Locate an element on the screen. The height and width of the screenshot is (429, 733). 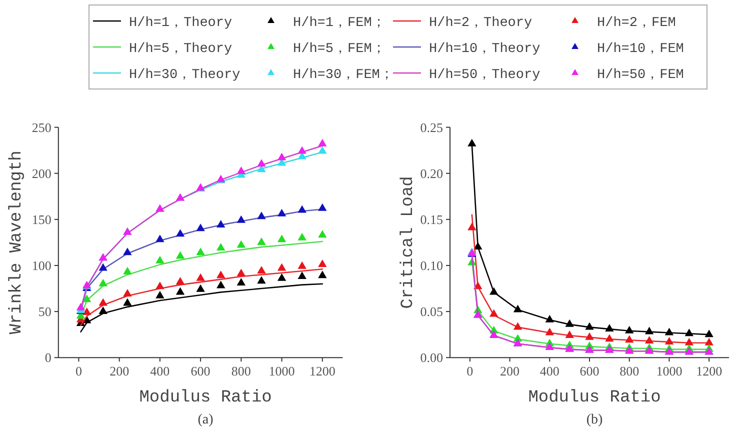
y-tick-label: 0.00 is located at coordinates (431, 358).